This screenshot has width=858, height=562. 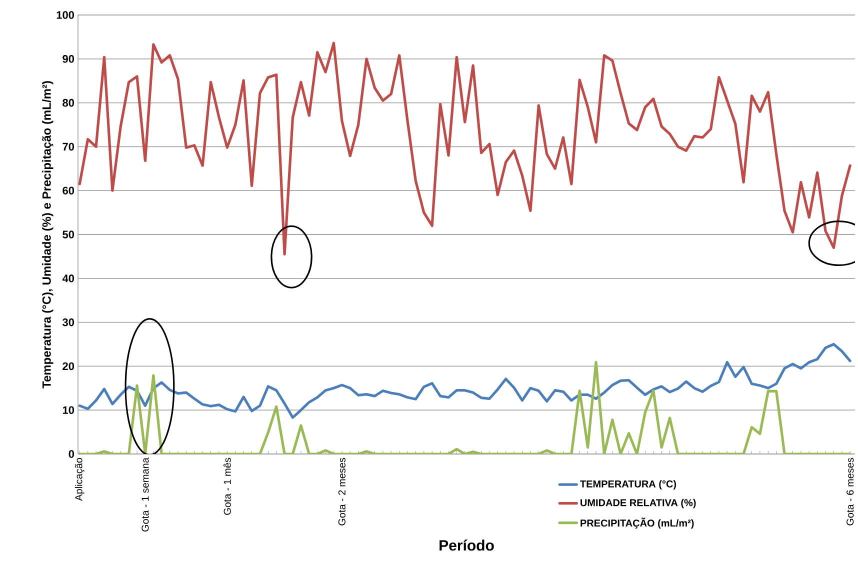 What do you see at coordinates (79, 479) in the screenshot?
I see `x-tick-label: Aplicação` at bounding box center [79, 479].